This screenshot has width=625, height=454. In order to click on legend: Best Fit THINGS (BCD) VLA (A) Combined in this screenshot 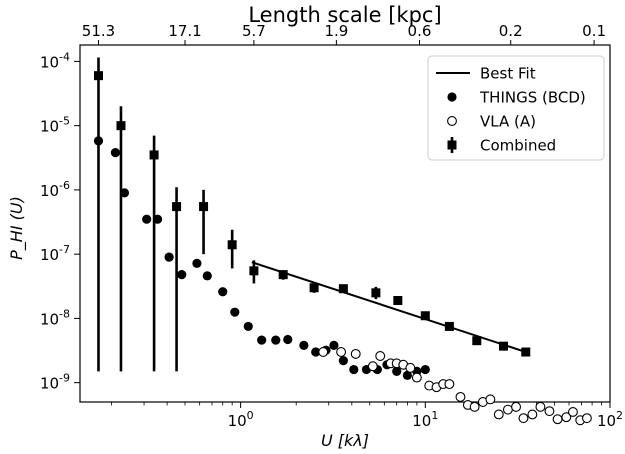, I will do `click(516, 108)`.